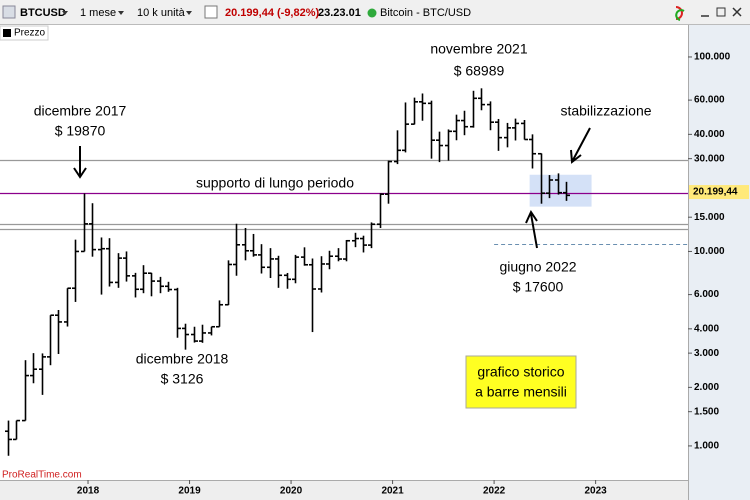 The height and width of the screenshot is (500, 750). Describe the element at coordinates (80, 131) in the screenshot. I see `annotation: $ 19870` at that location.